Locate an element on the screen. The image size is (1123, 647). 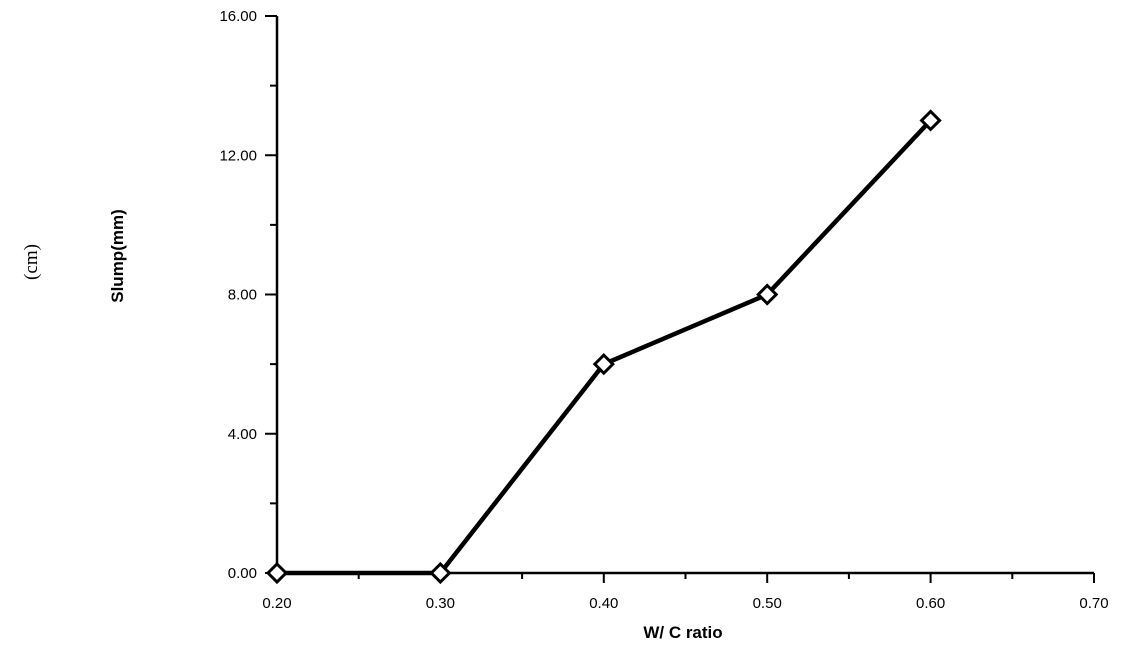
y-axis-title: Slump(mm) is located at coordinates (117, 256).